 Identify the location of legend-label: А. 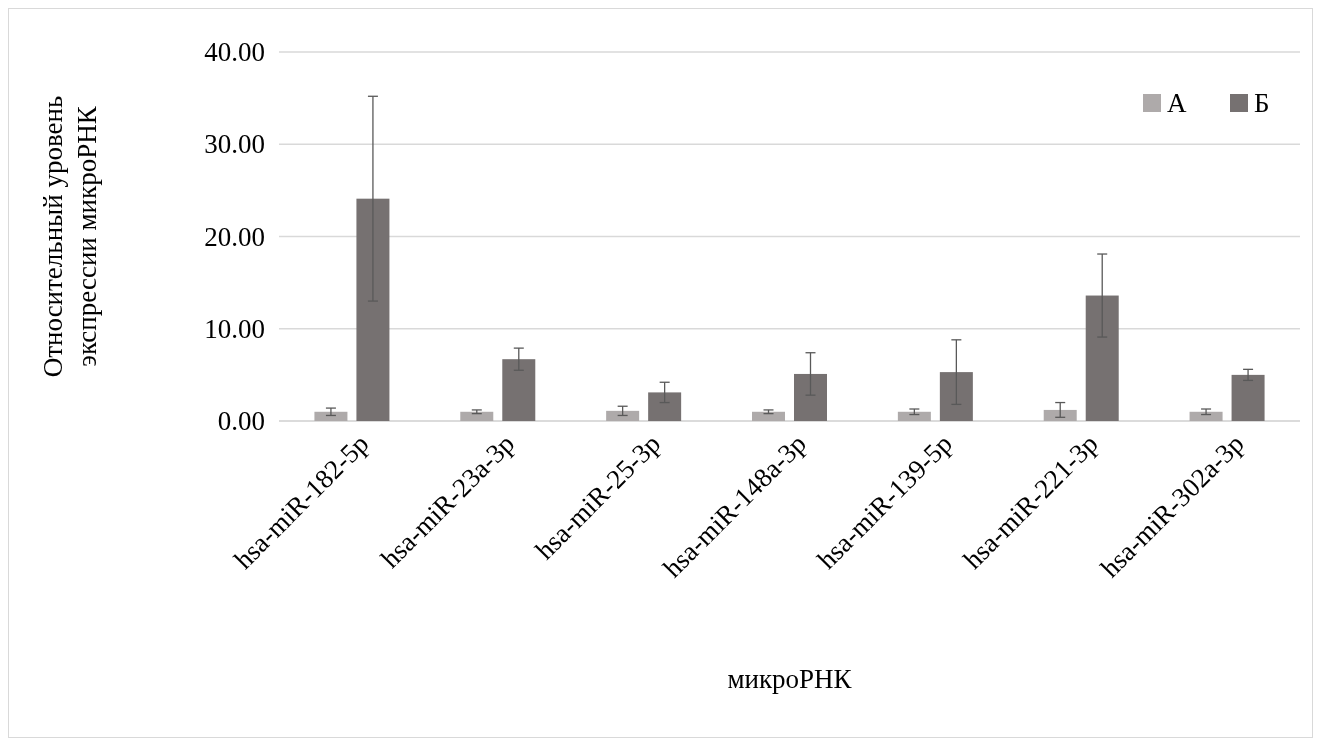
(1177, 103).